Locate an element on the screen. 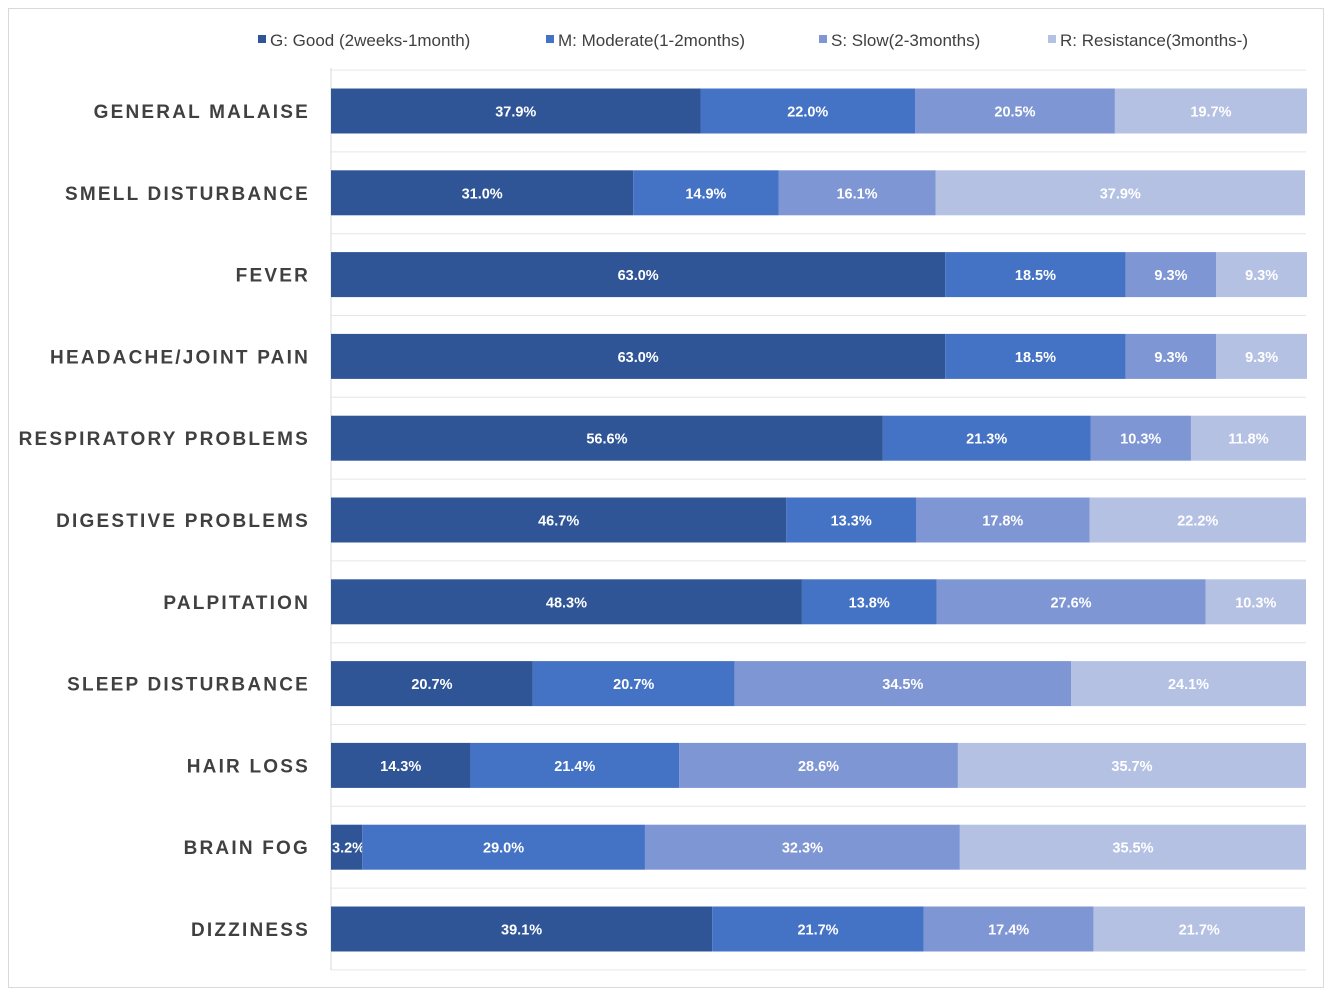 This screenshot has height=996, width=1333. legend-label: R: Resistance(3months-) is located at coordinates (1154, 40).